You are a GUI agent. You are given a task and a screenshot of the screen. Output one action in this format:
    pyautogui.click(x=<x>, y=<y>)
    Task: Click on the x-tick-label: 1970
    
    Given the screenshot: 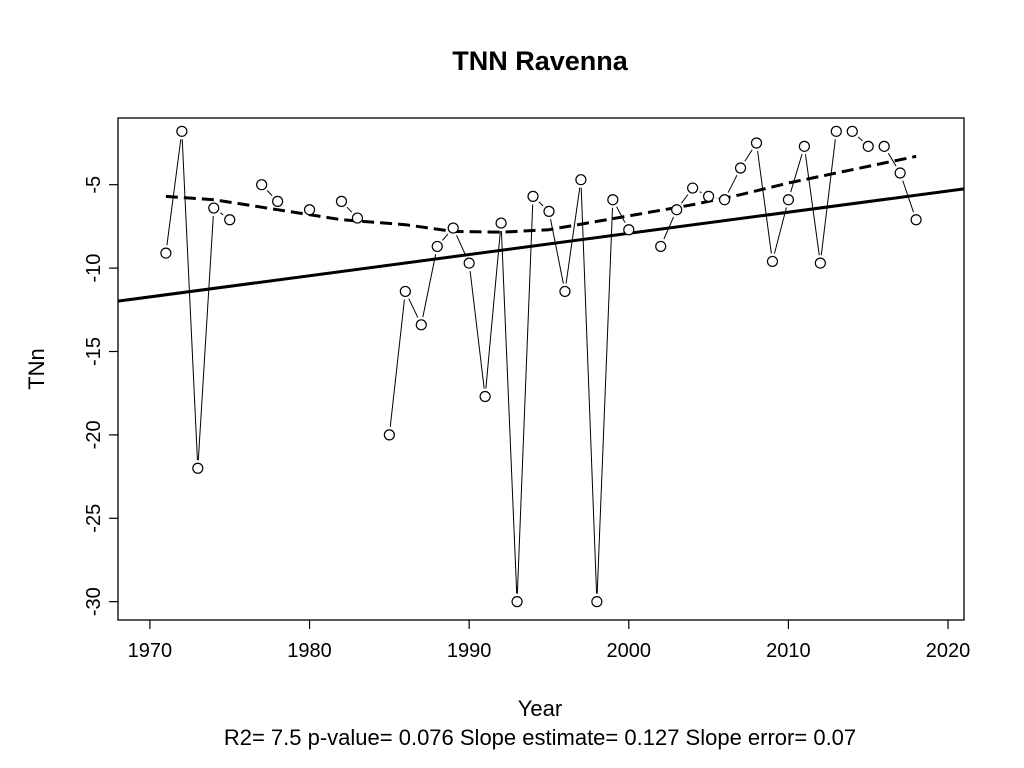 What is the action you would take?
    pyautogui.click(x=150, y=651)
    